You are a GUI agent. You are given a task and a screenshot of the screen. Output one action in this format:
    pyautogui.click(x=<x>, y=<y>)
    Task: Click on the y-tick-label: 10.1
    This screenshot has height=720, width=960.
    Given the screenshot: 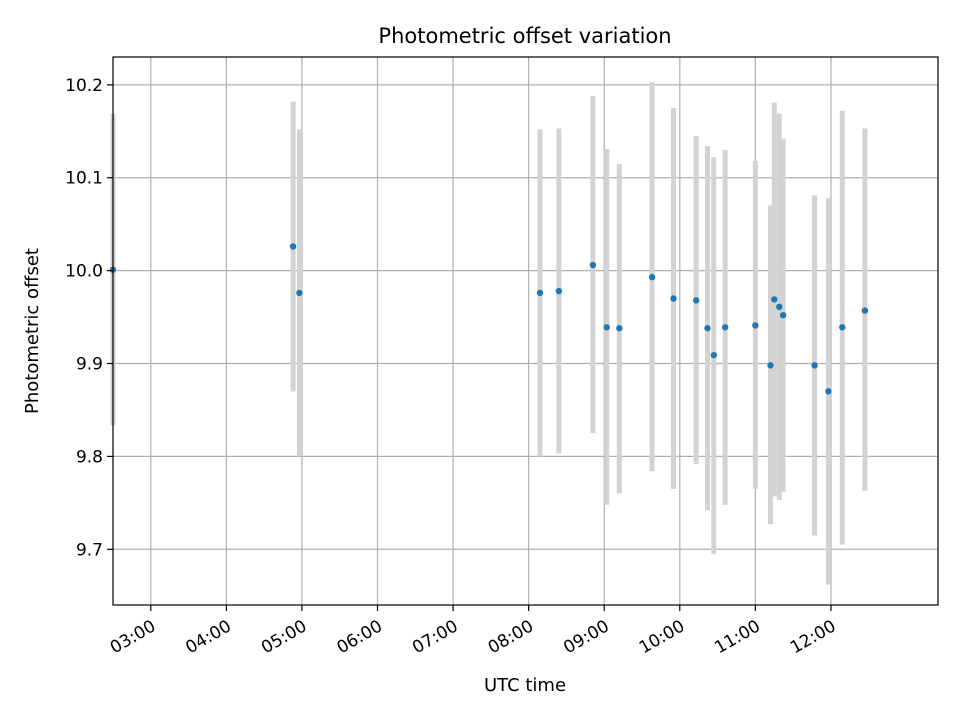 What is the action you would take?
    pyautogui.click(x=84, y=179)
    